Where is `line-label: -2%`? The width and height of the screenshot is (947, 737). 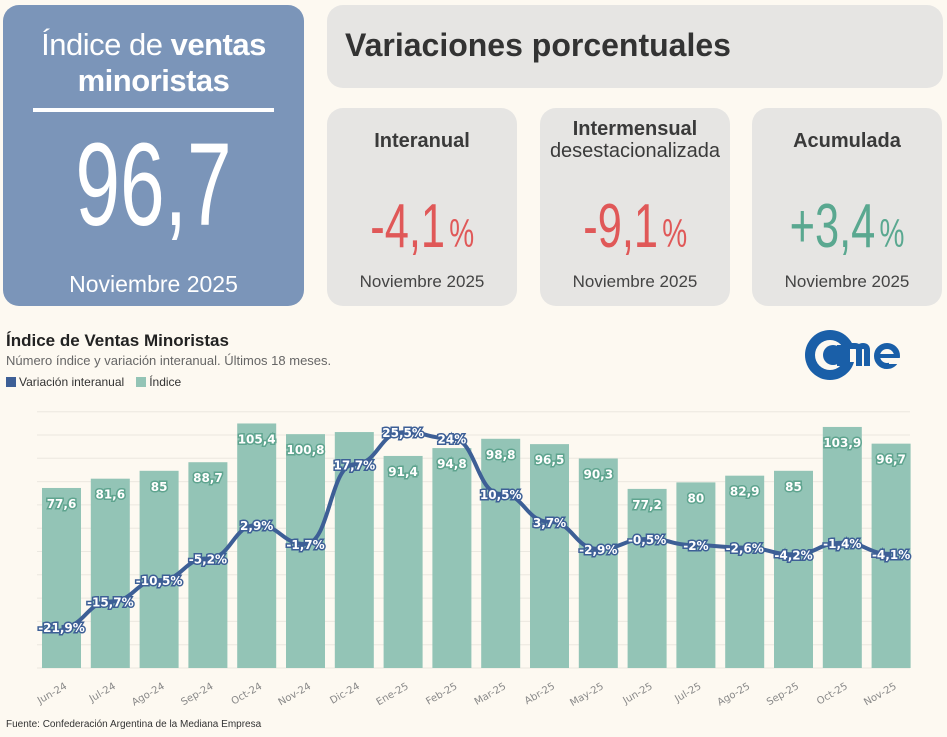
line-label: -2% is located at coordinates (695, 546).